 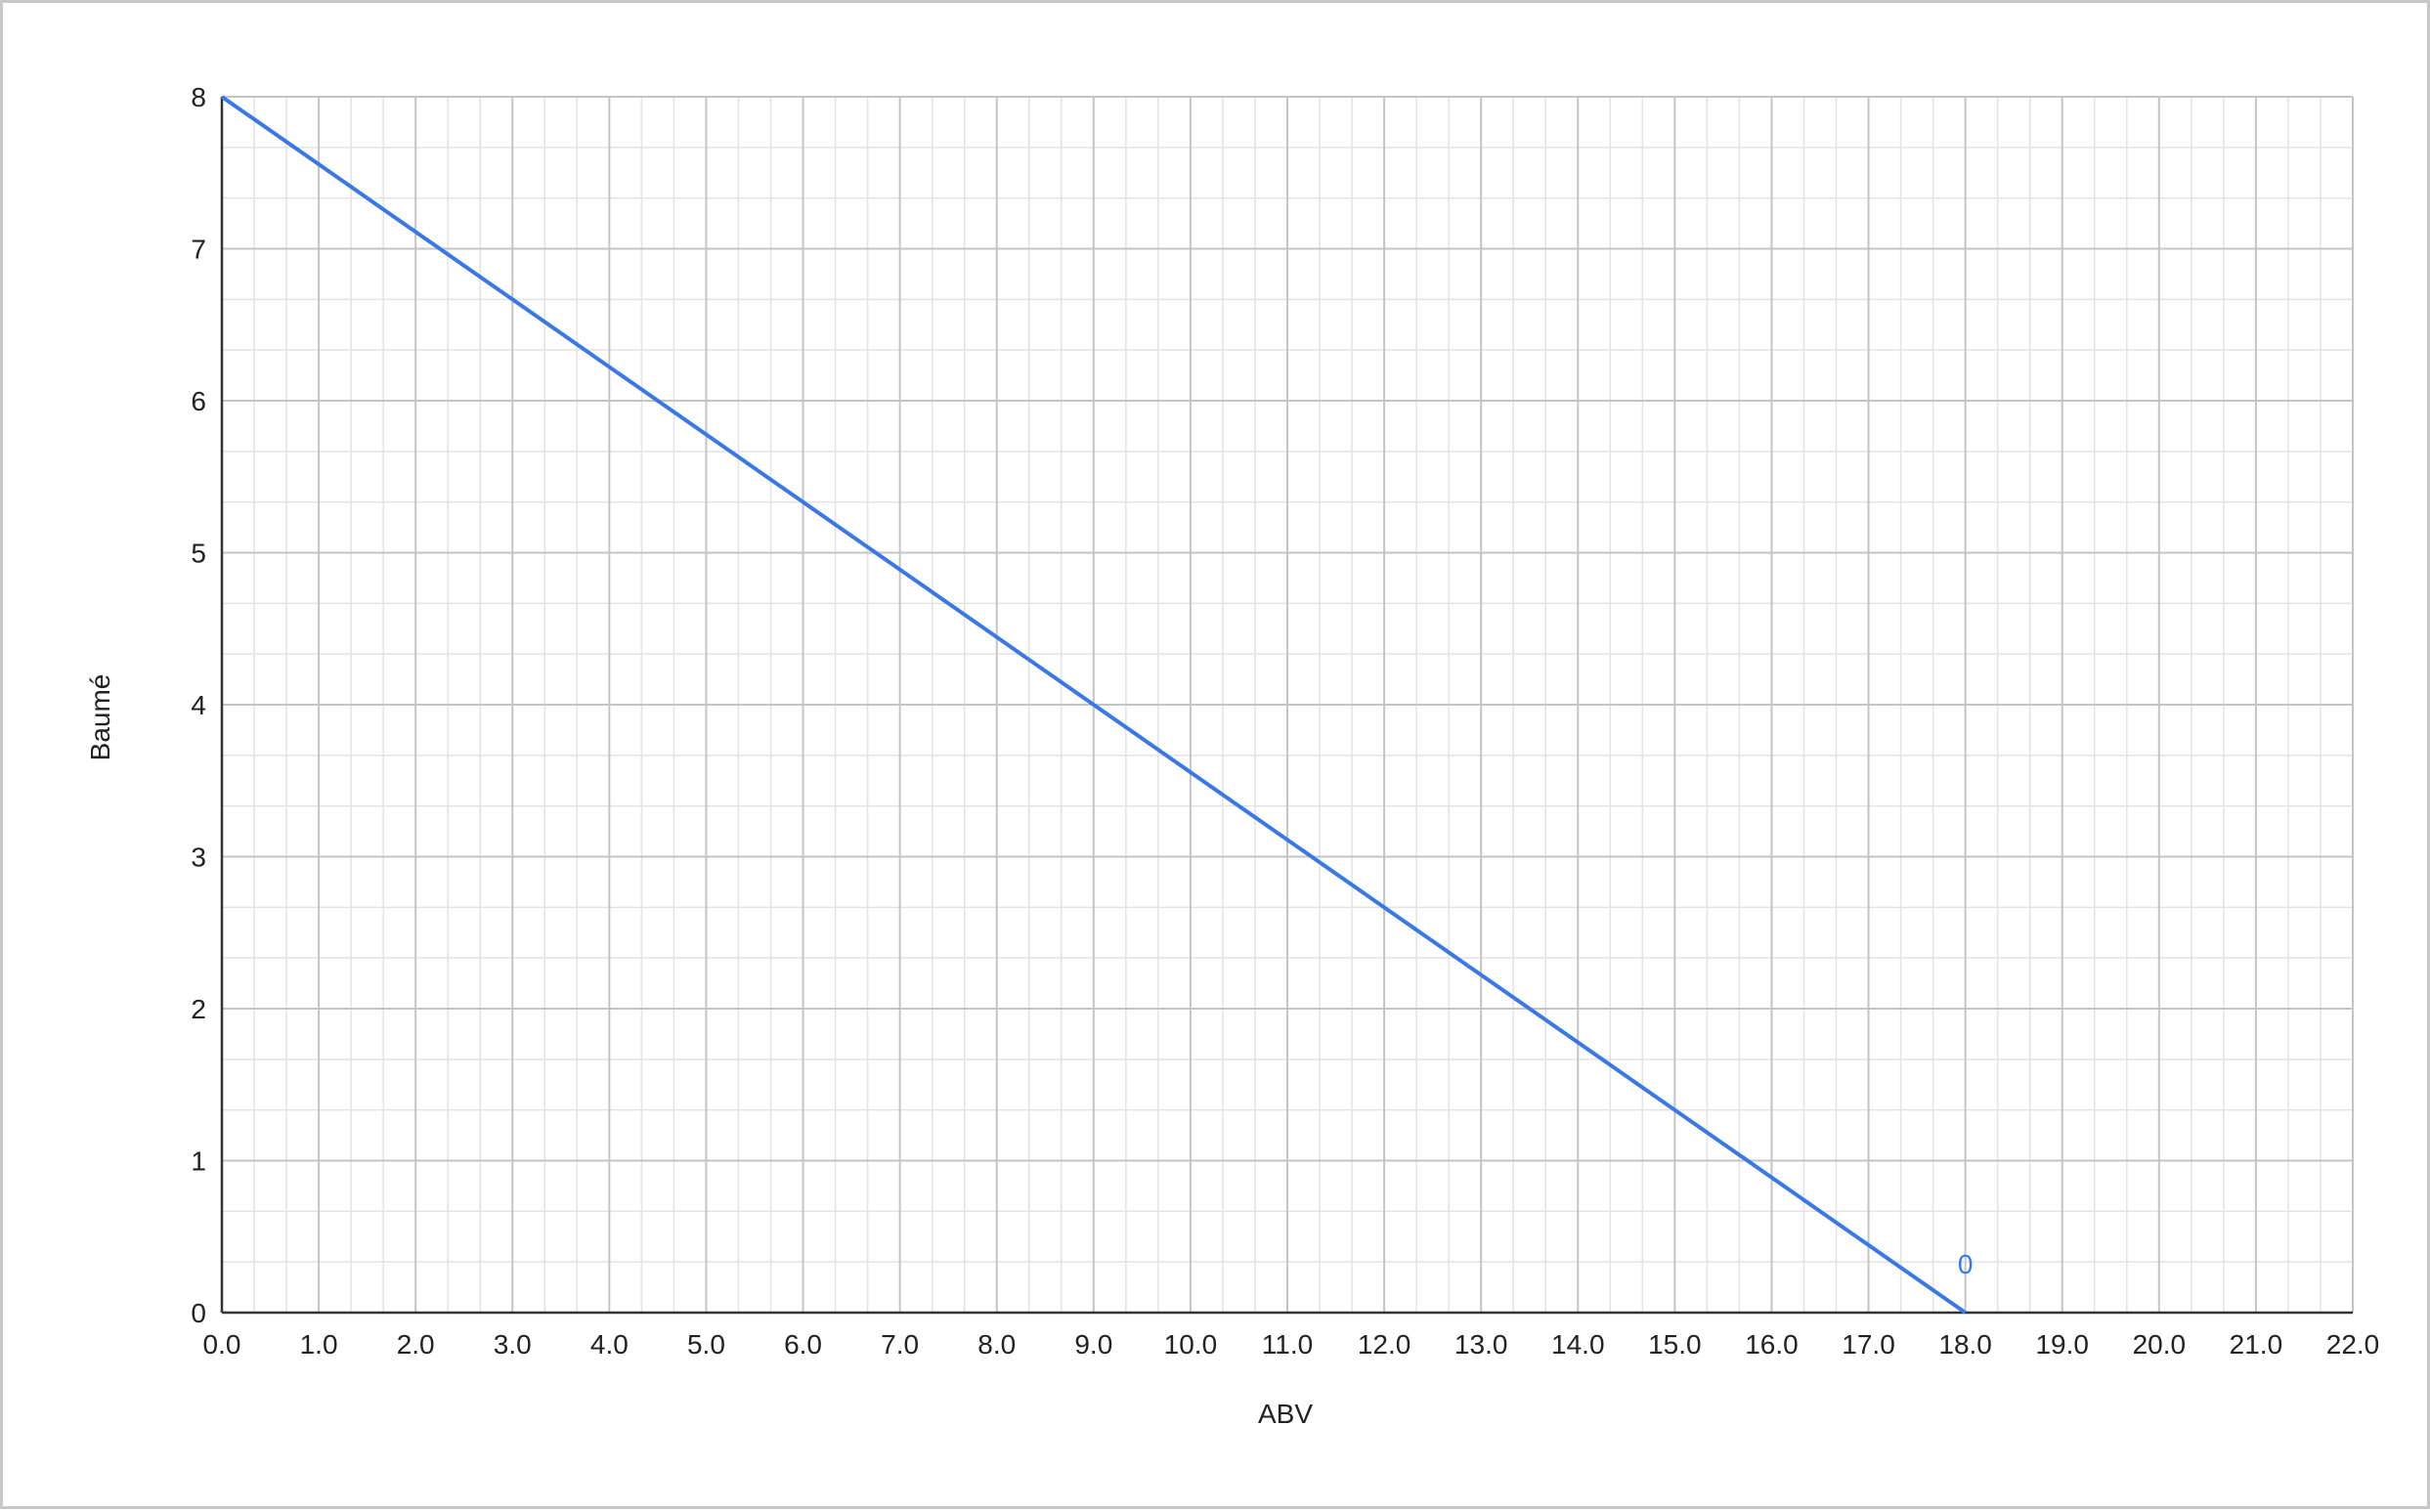 I want to click on annotation-layer: 0, so click(x=1966, y=1264).